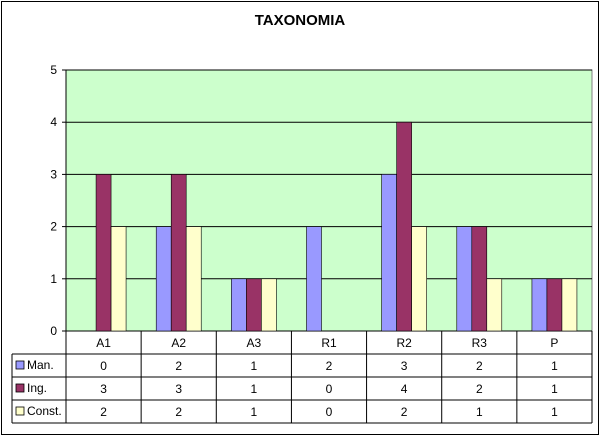 This screenshot has height=436, width=600. I want to click on category-label: A2, so click(178, 343).